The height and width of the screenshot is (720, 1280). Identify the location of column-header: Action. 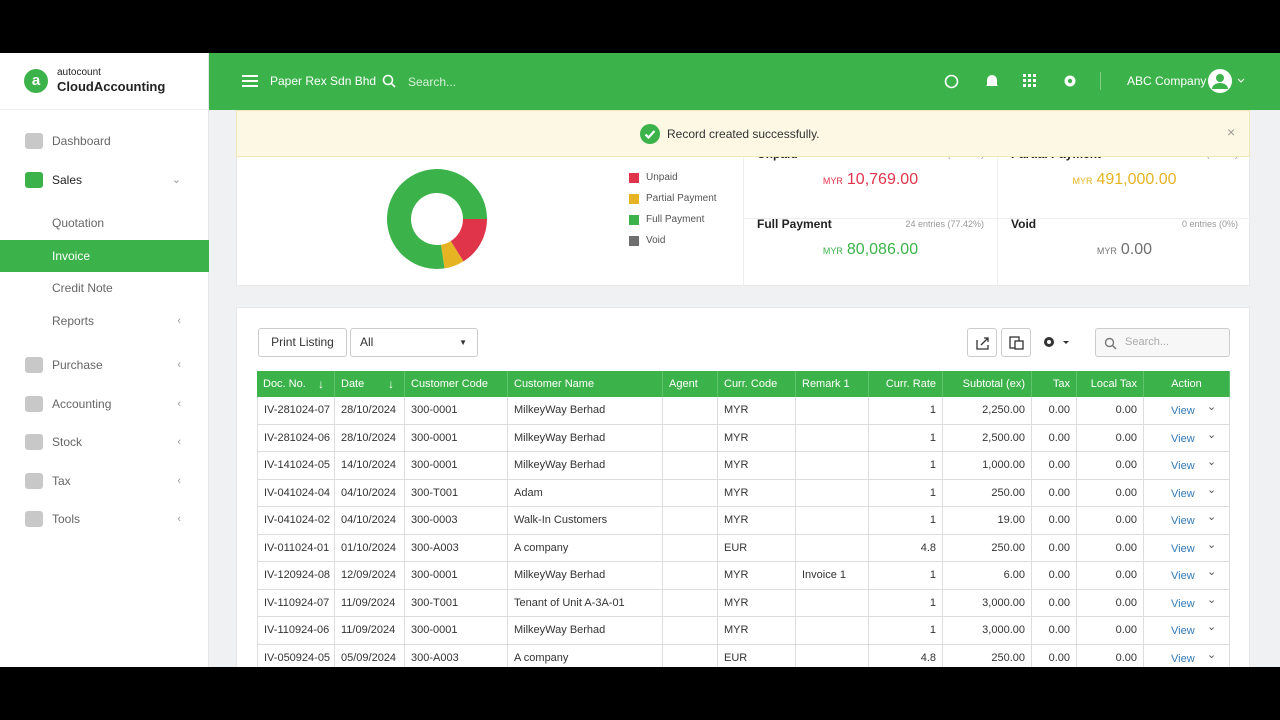
(1187, 384).